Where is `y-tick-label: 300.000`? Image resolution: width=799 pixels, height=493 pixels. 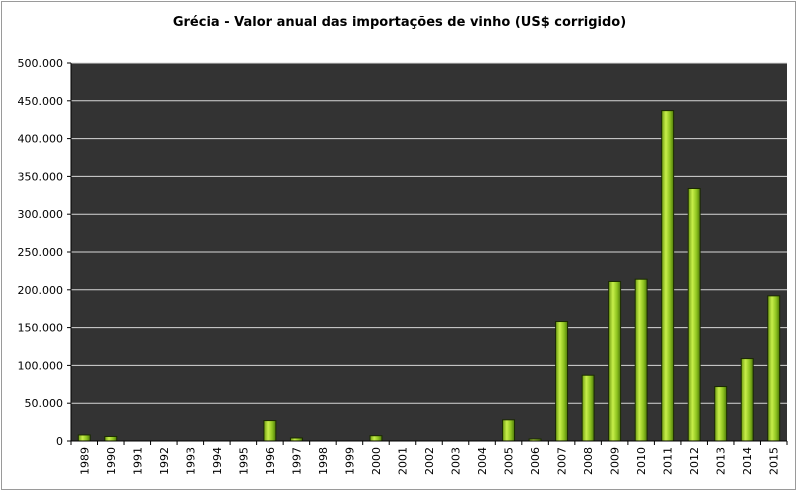
y-tick-label: 300.000 is located at coordinates (41, 214).